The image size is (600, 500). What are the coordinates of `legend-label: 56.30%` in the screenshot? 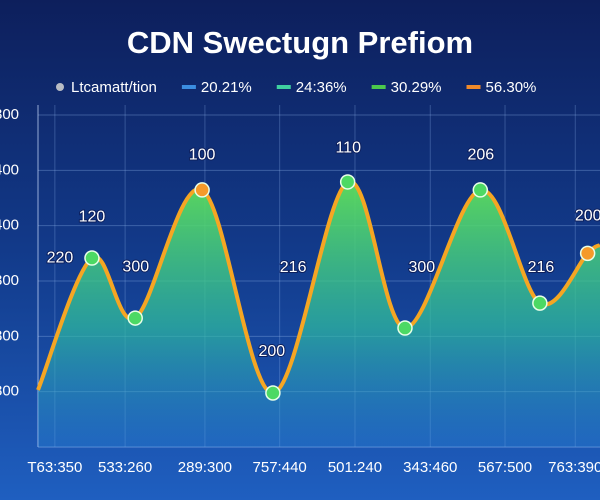 It's located at (511, 87).